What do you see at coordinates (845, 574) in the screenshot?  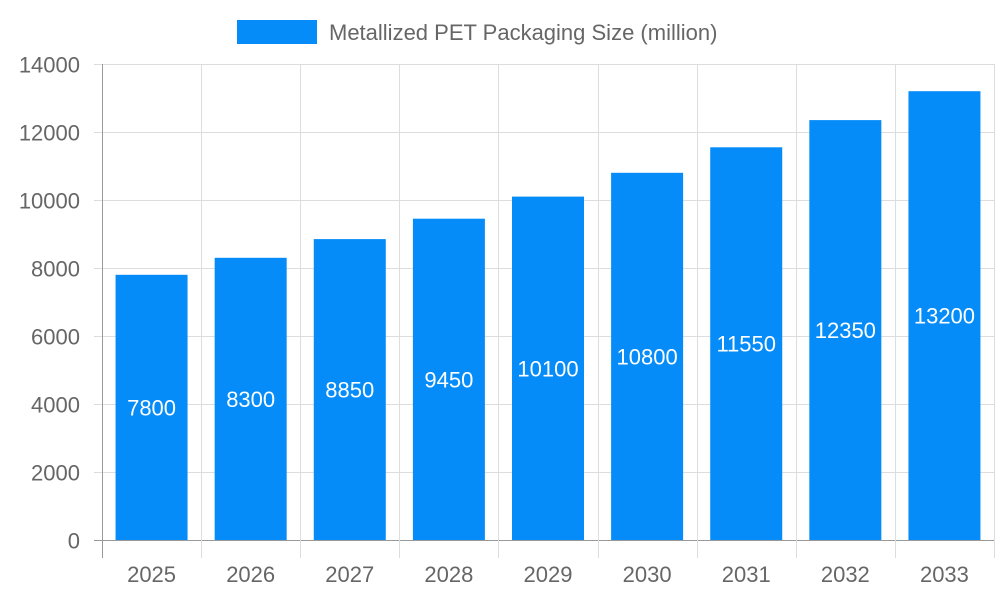 I see `x-tick-label: 2032` at bounding box center [845, 574].